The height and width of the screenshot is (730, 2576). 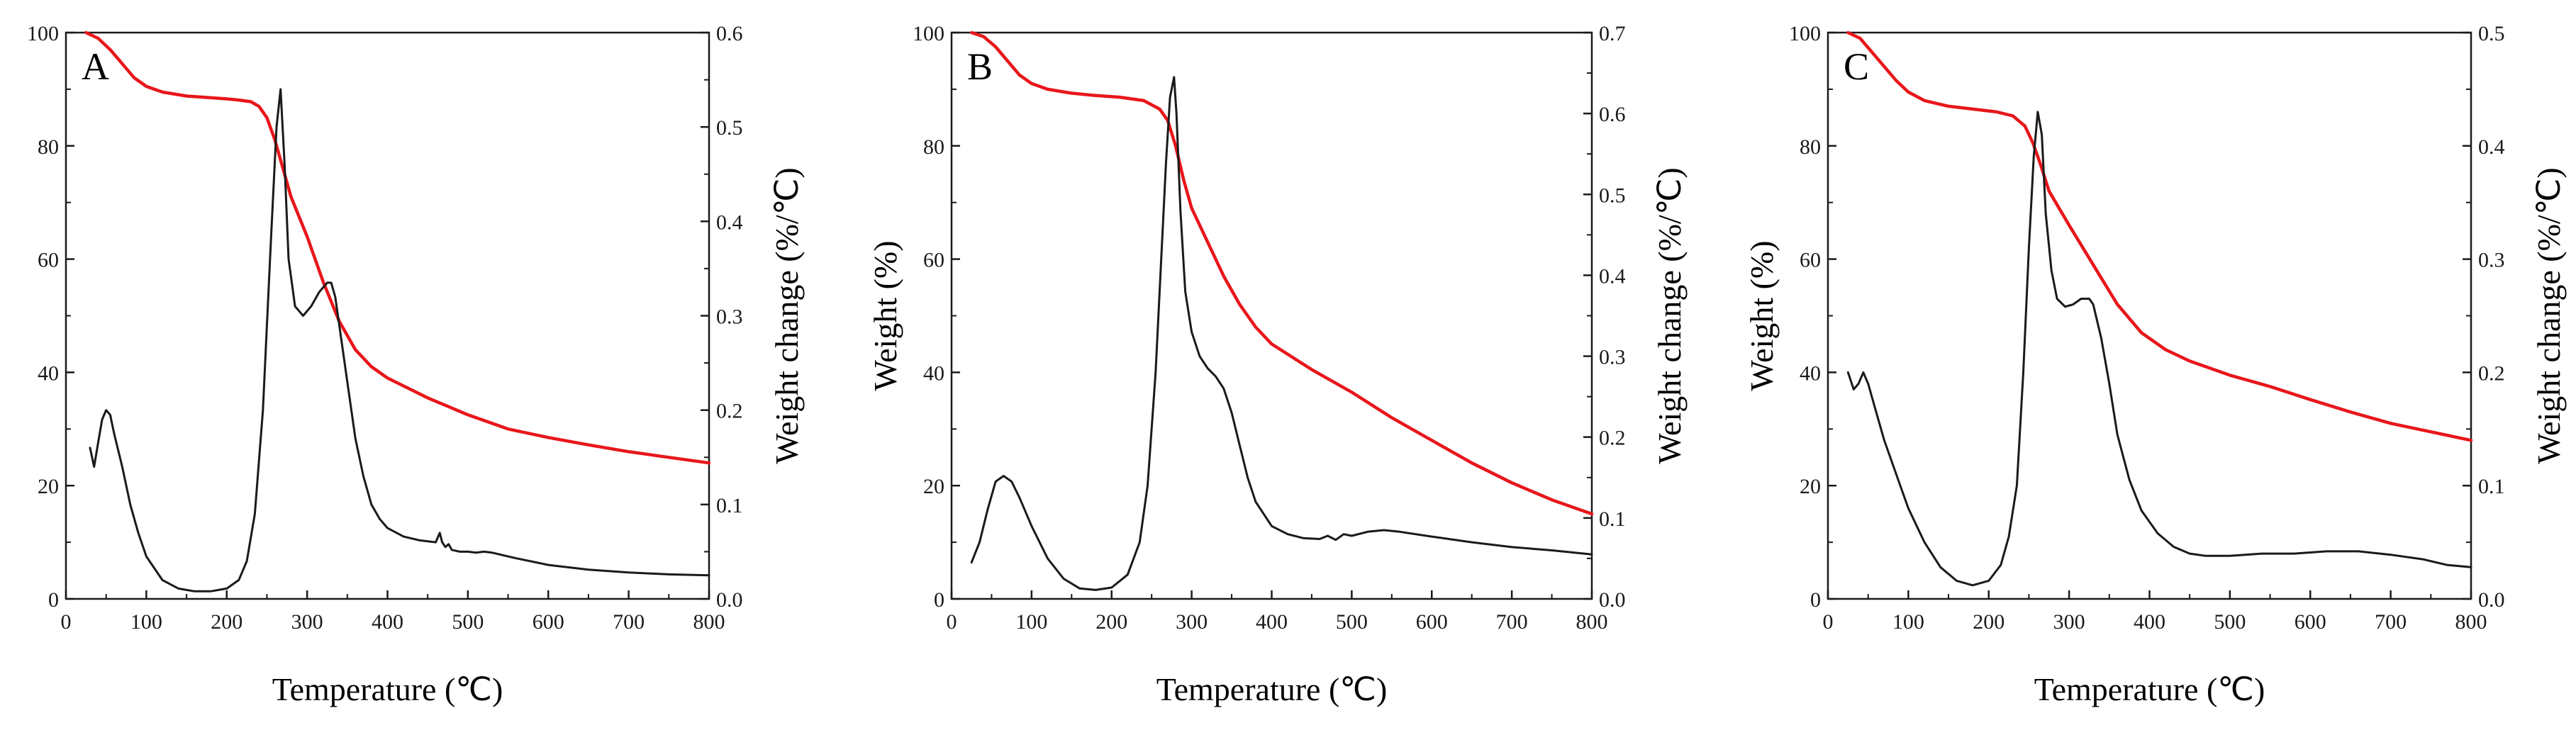 What do you see at coordinates (1613, 33) in the screenshot?
I see `y-right-tick-label: 0.7` at bounding box center [1613, 33].